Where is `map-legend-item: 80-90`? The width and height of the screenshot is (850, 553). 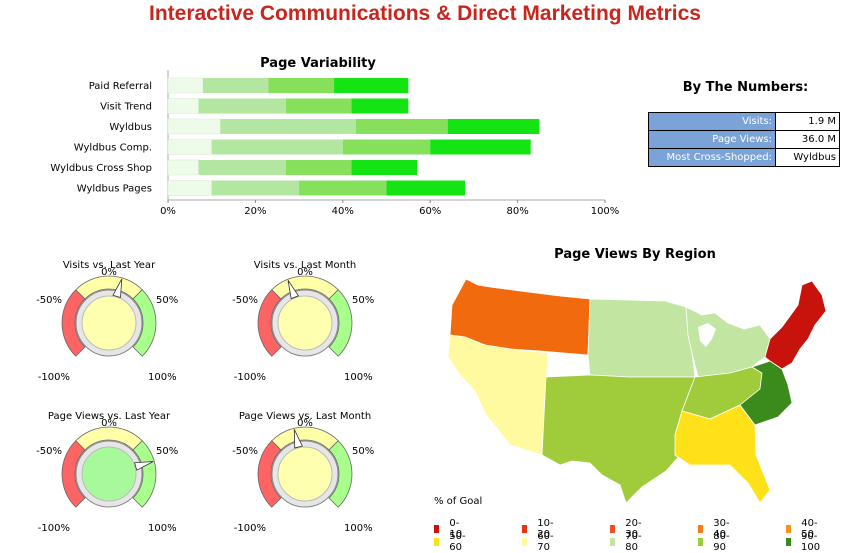
map-legend-item: 80-90 is located at coordinates (715, 542).